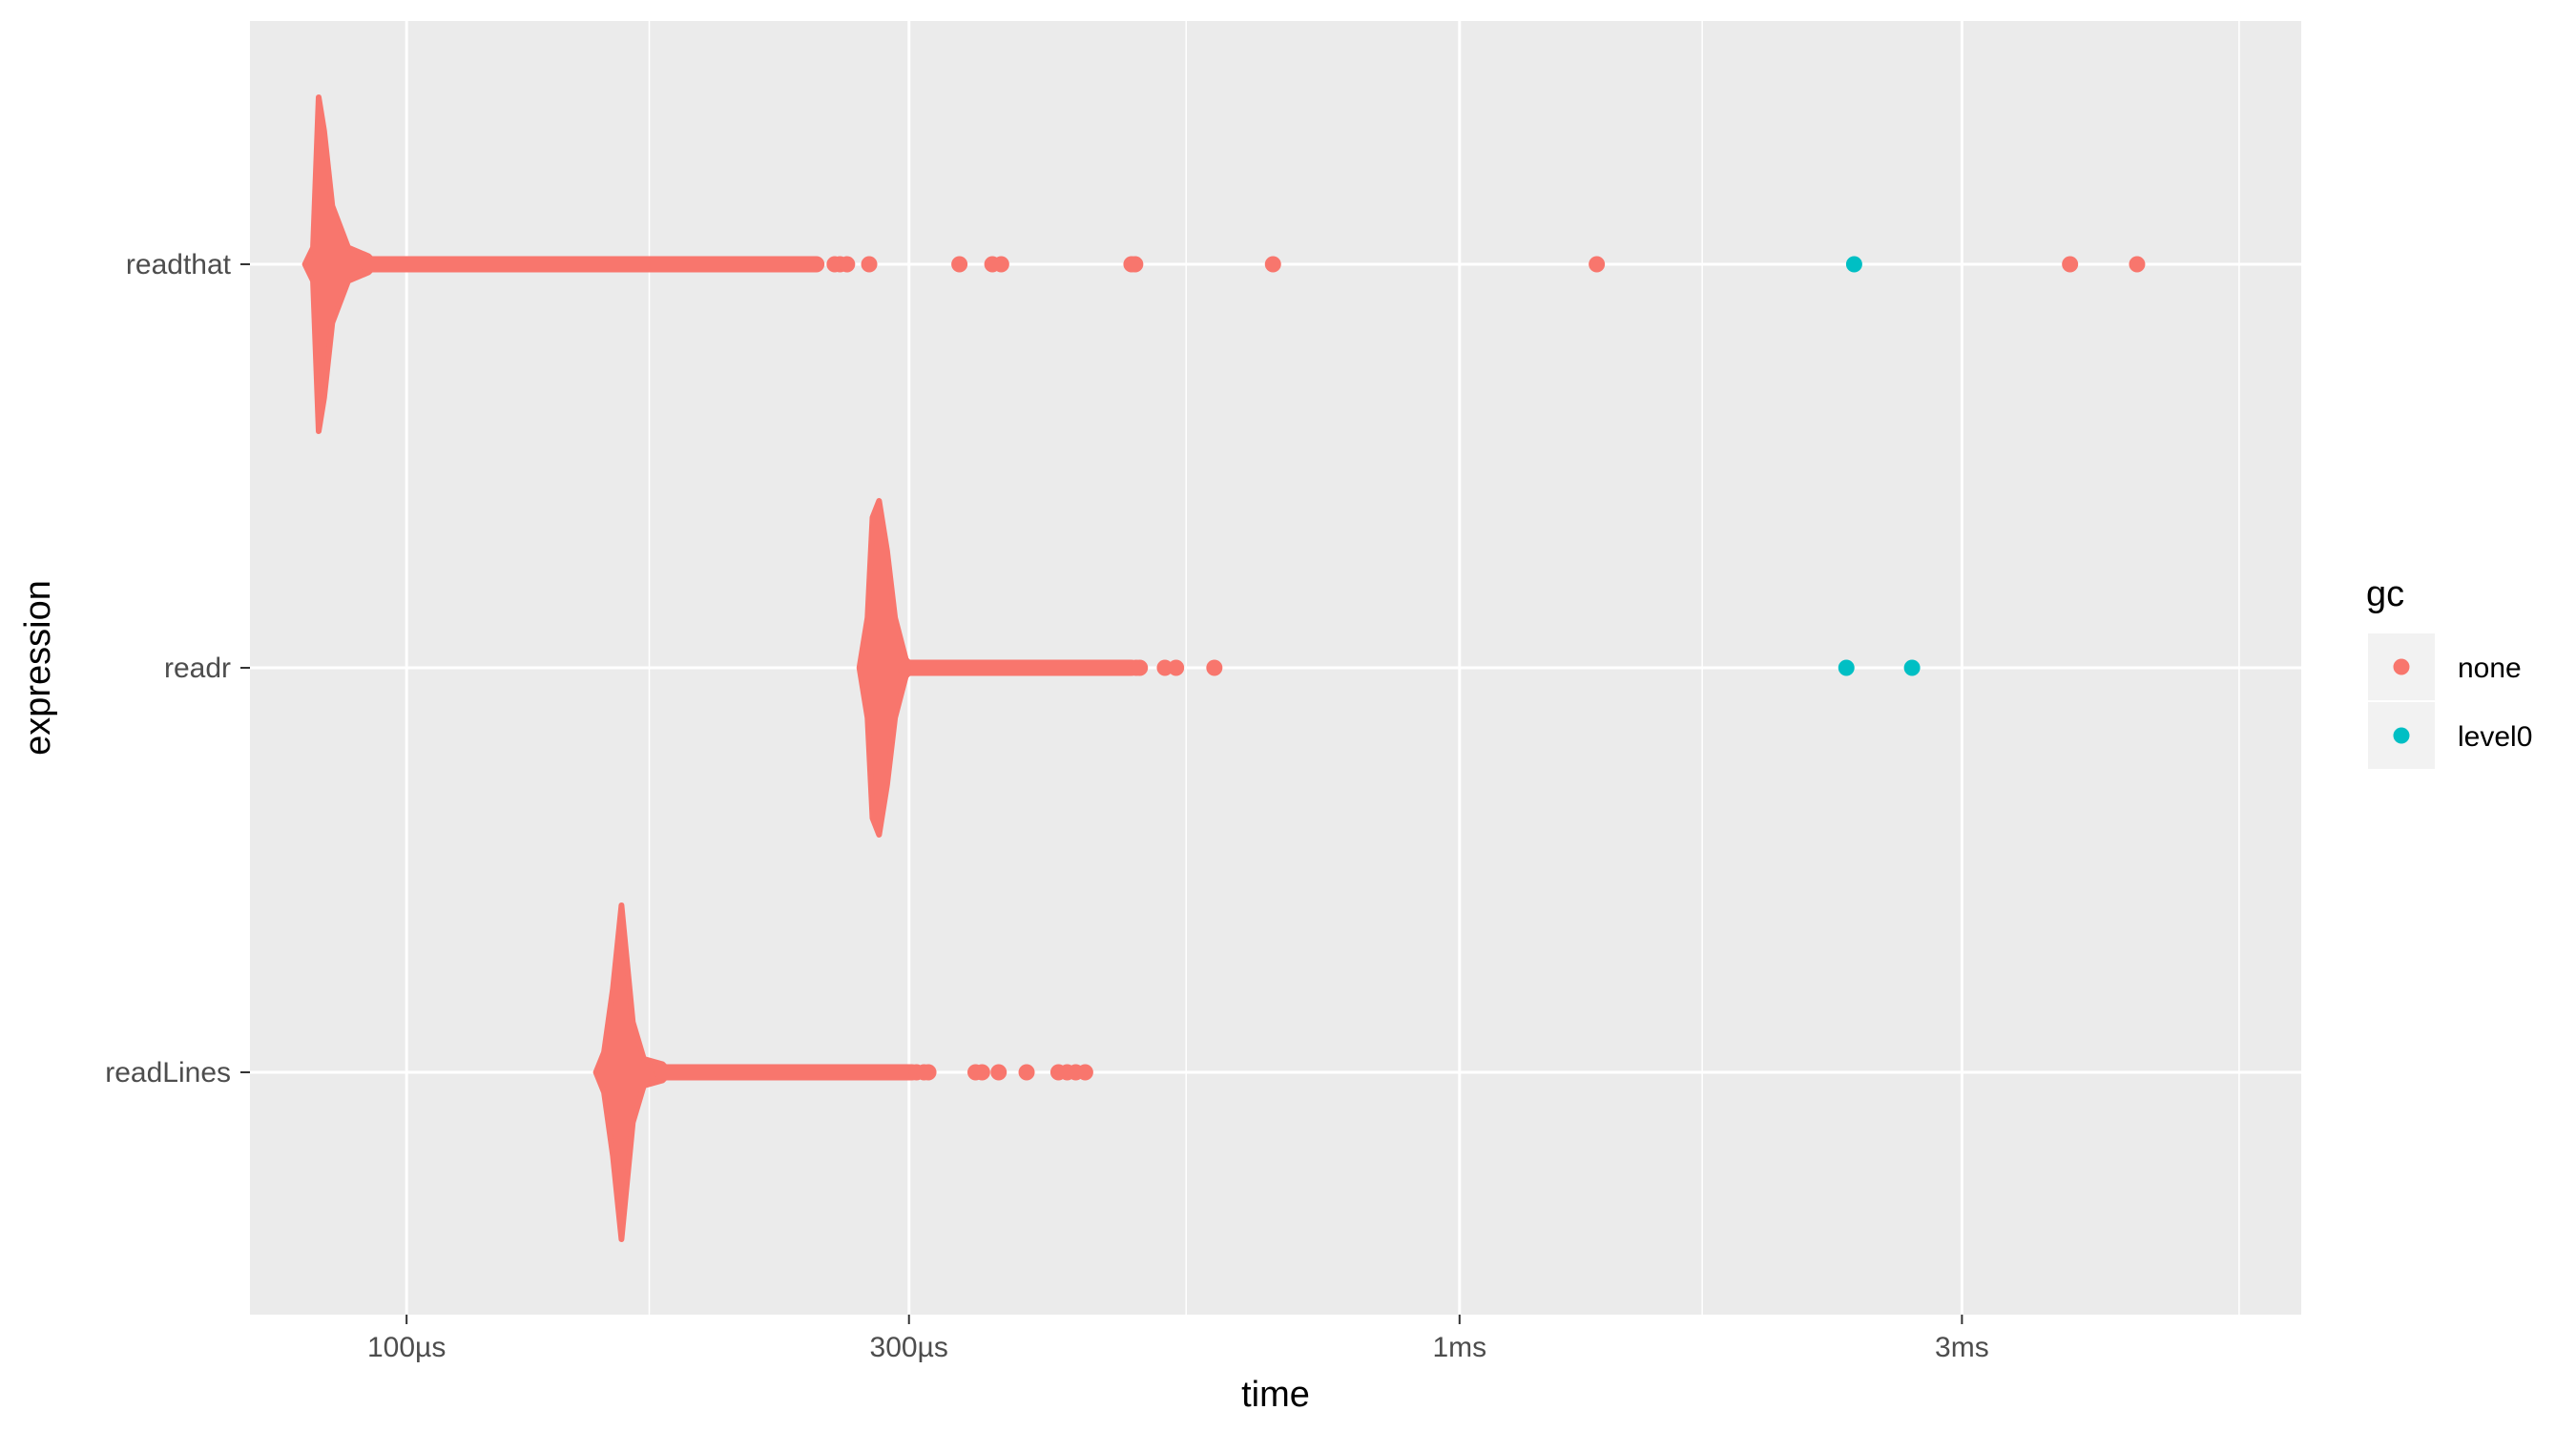 This screenshot has width=2576, height=1431. I want to click on x-tick-label: 100µs, so click(406, 1347).